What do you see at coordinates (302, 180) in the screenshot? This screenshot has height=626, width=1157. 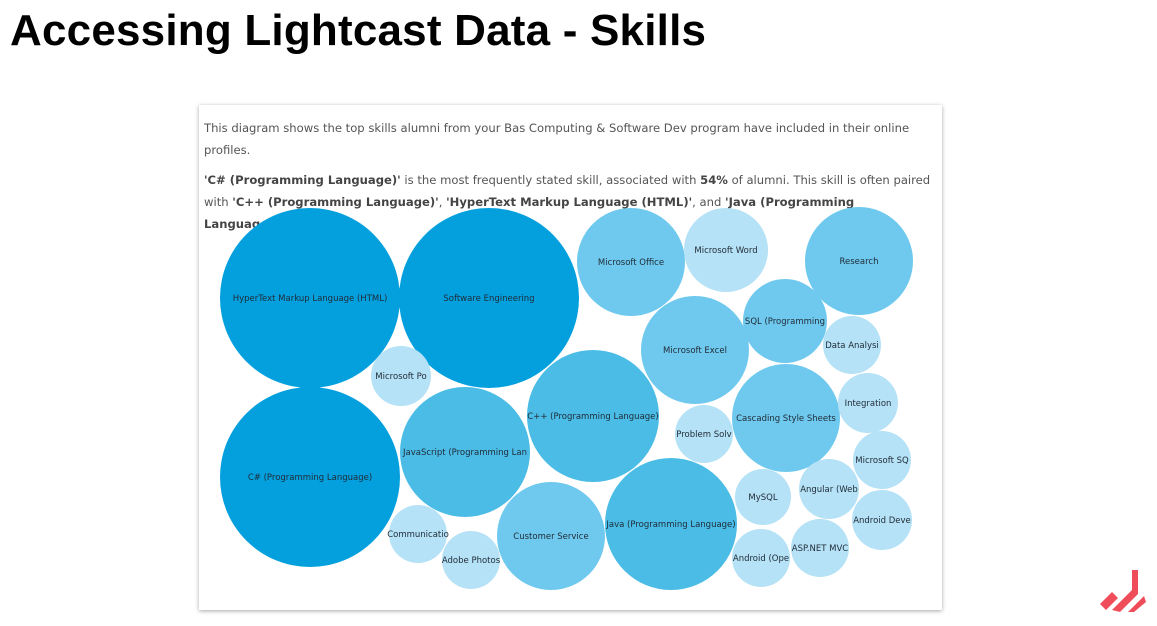 I see `top-skill: 'C# (Programming Language)'` at bounding box center [302, 180].